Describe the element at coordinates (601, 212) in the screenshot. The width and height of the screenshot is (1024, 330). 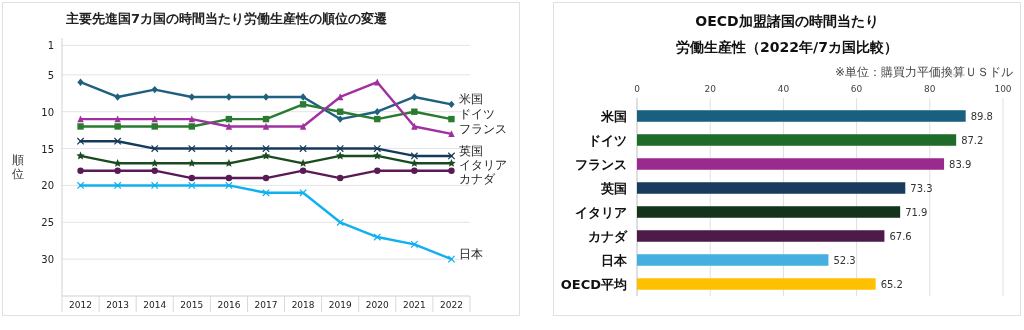
I see `y-tick-label: イタリア` at that location.